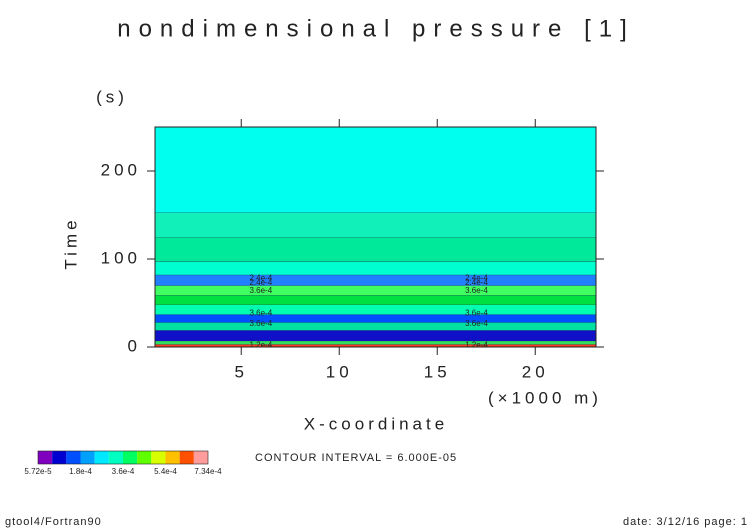 The height and width of the screenshot is (532, 752). Describe the element at coordinates (38, 471) in the screenshot. I see `colorbar-label: 5.72e-5` at that location.